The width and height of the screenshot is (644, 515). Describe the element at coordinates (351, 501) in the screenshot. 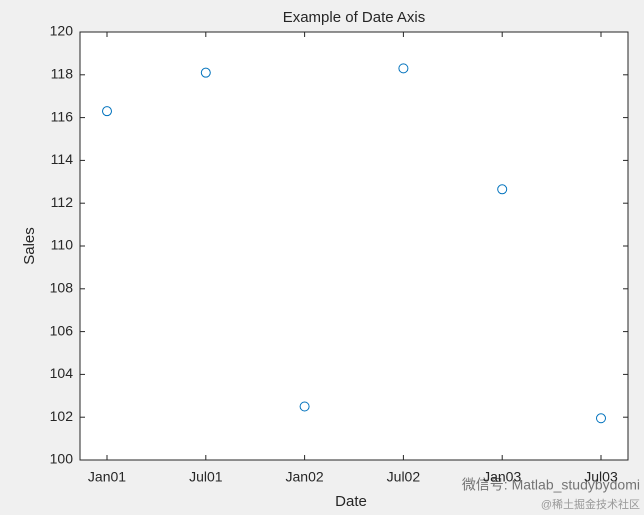

I see `x-axis-label: Date` at that location.